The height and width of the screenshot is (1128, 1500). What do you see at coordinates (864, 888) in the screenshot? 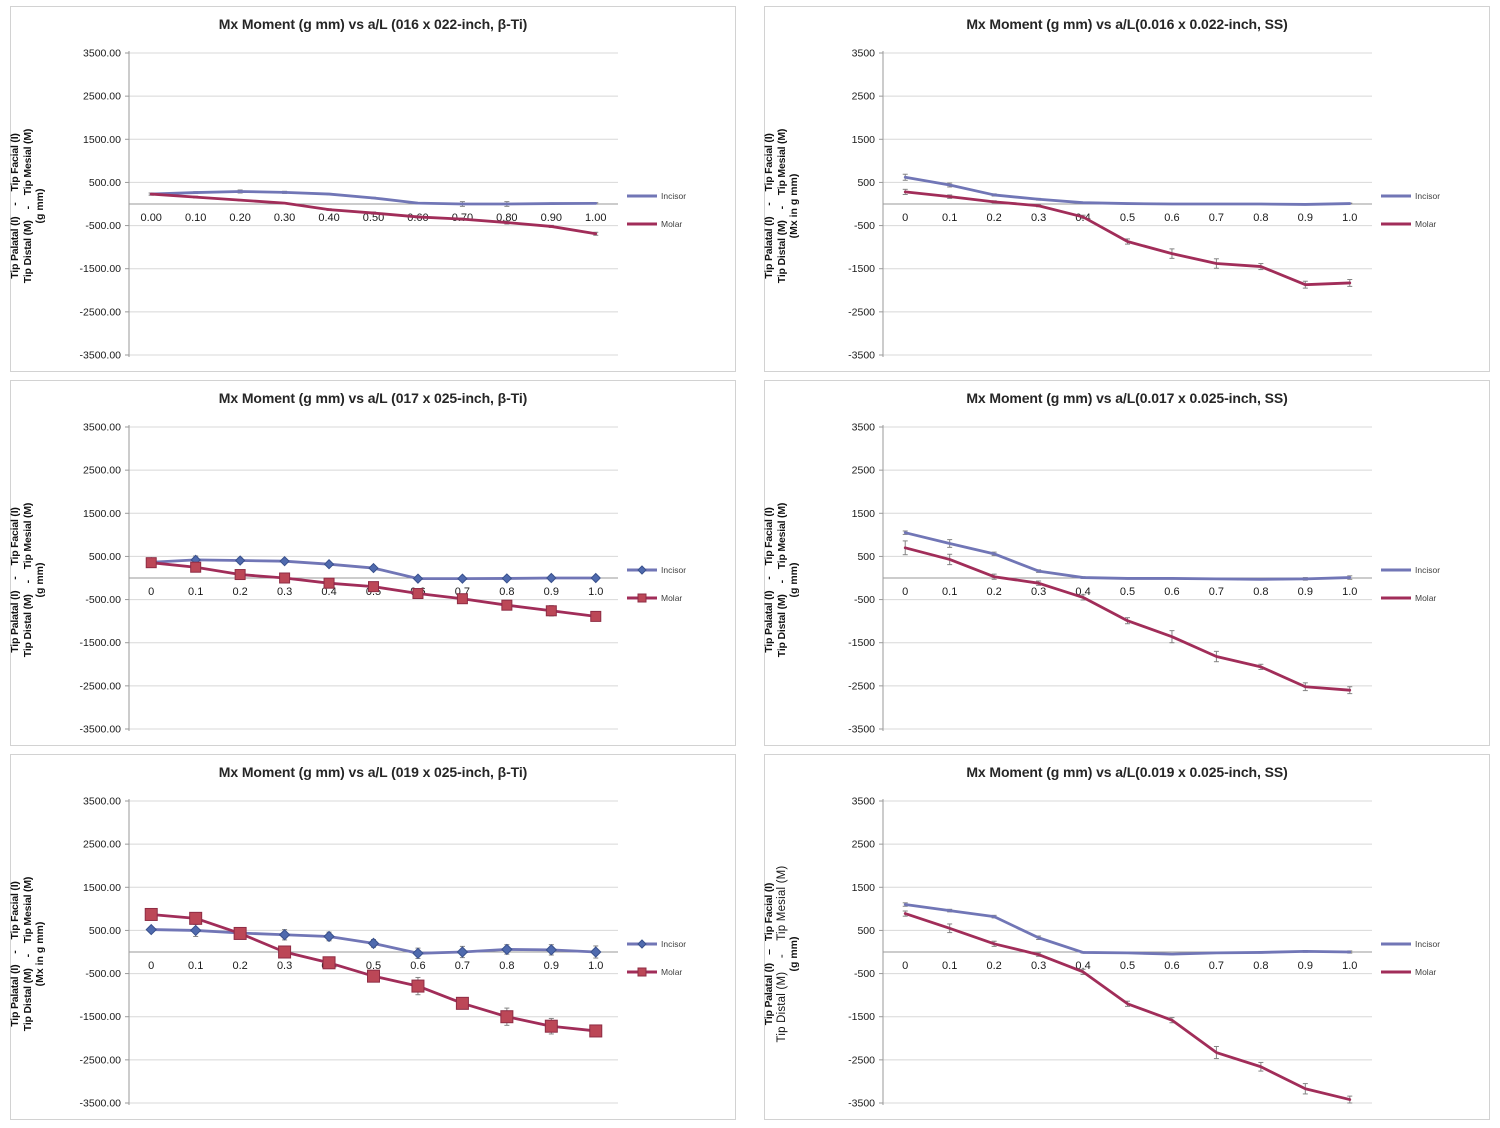
I see `svg-text: 1500` at bounding box center [864, 888].